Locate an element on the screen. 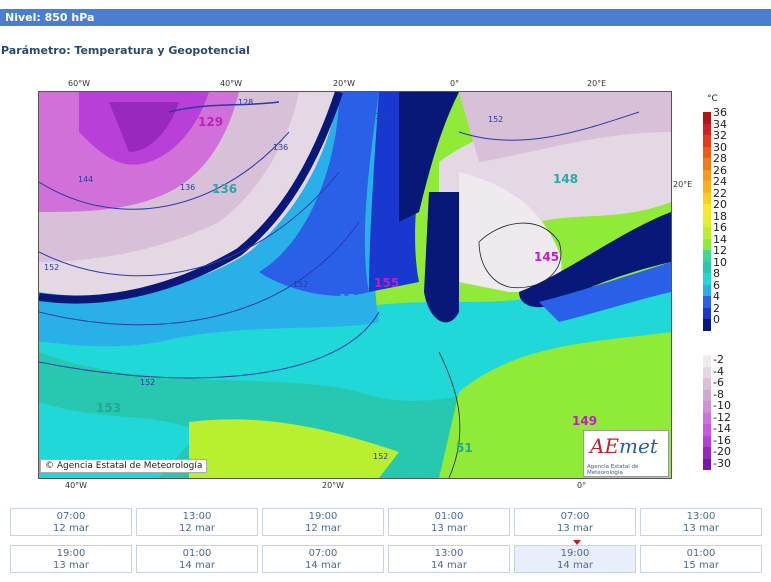 The width and height of the screenshot is (771, 582). aemet-logo: AEmet Agencia Estatal de Meteorología is located at coordinates (626, 453).